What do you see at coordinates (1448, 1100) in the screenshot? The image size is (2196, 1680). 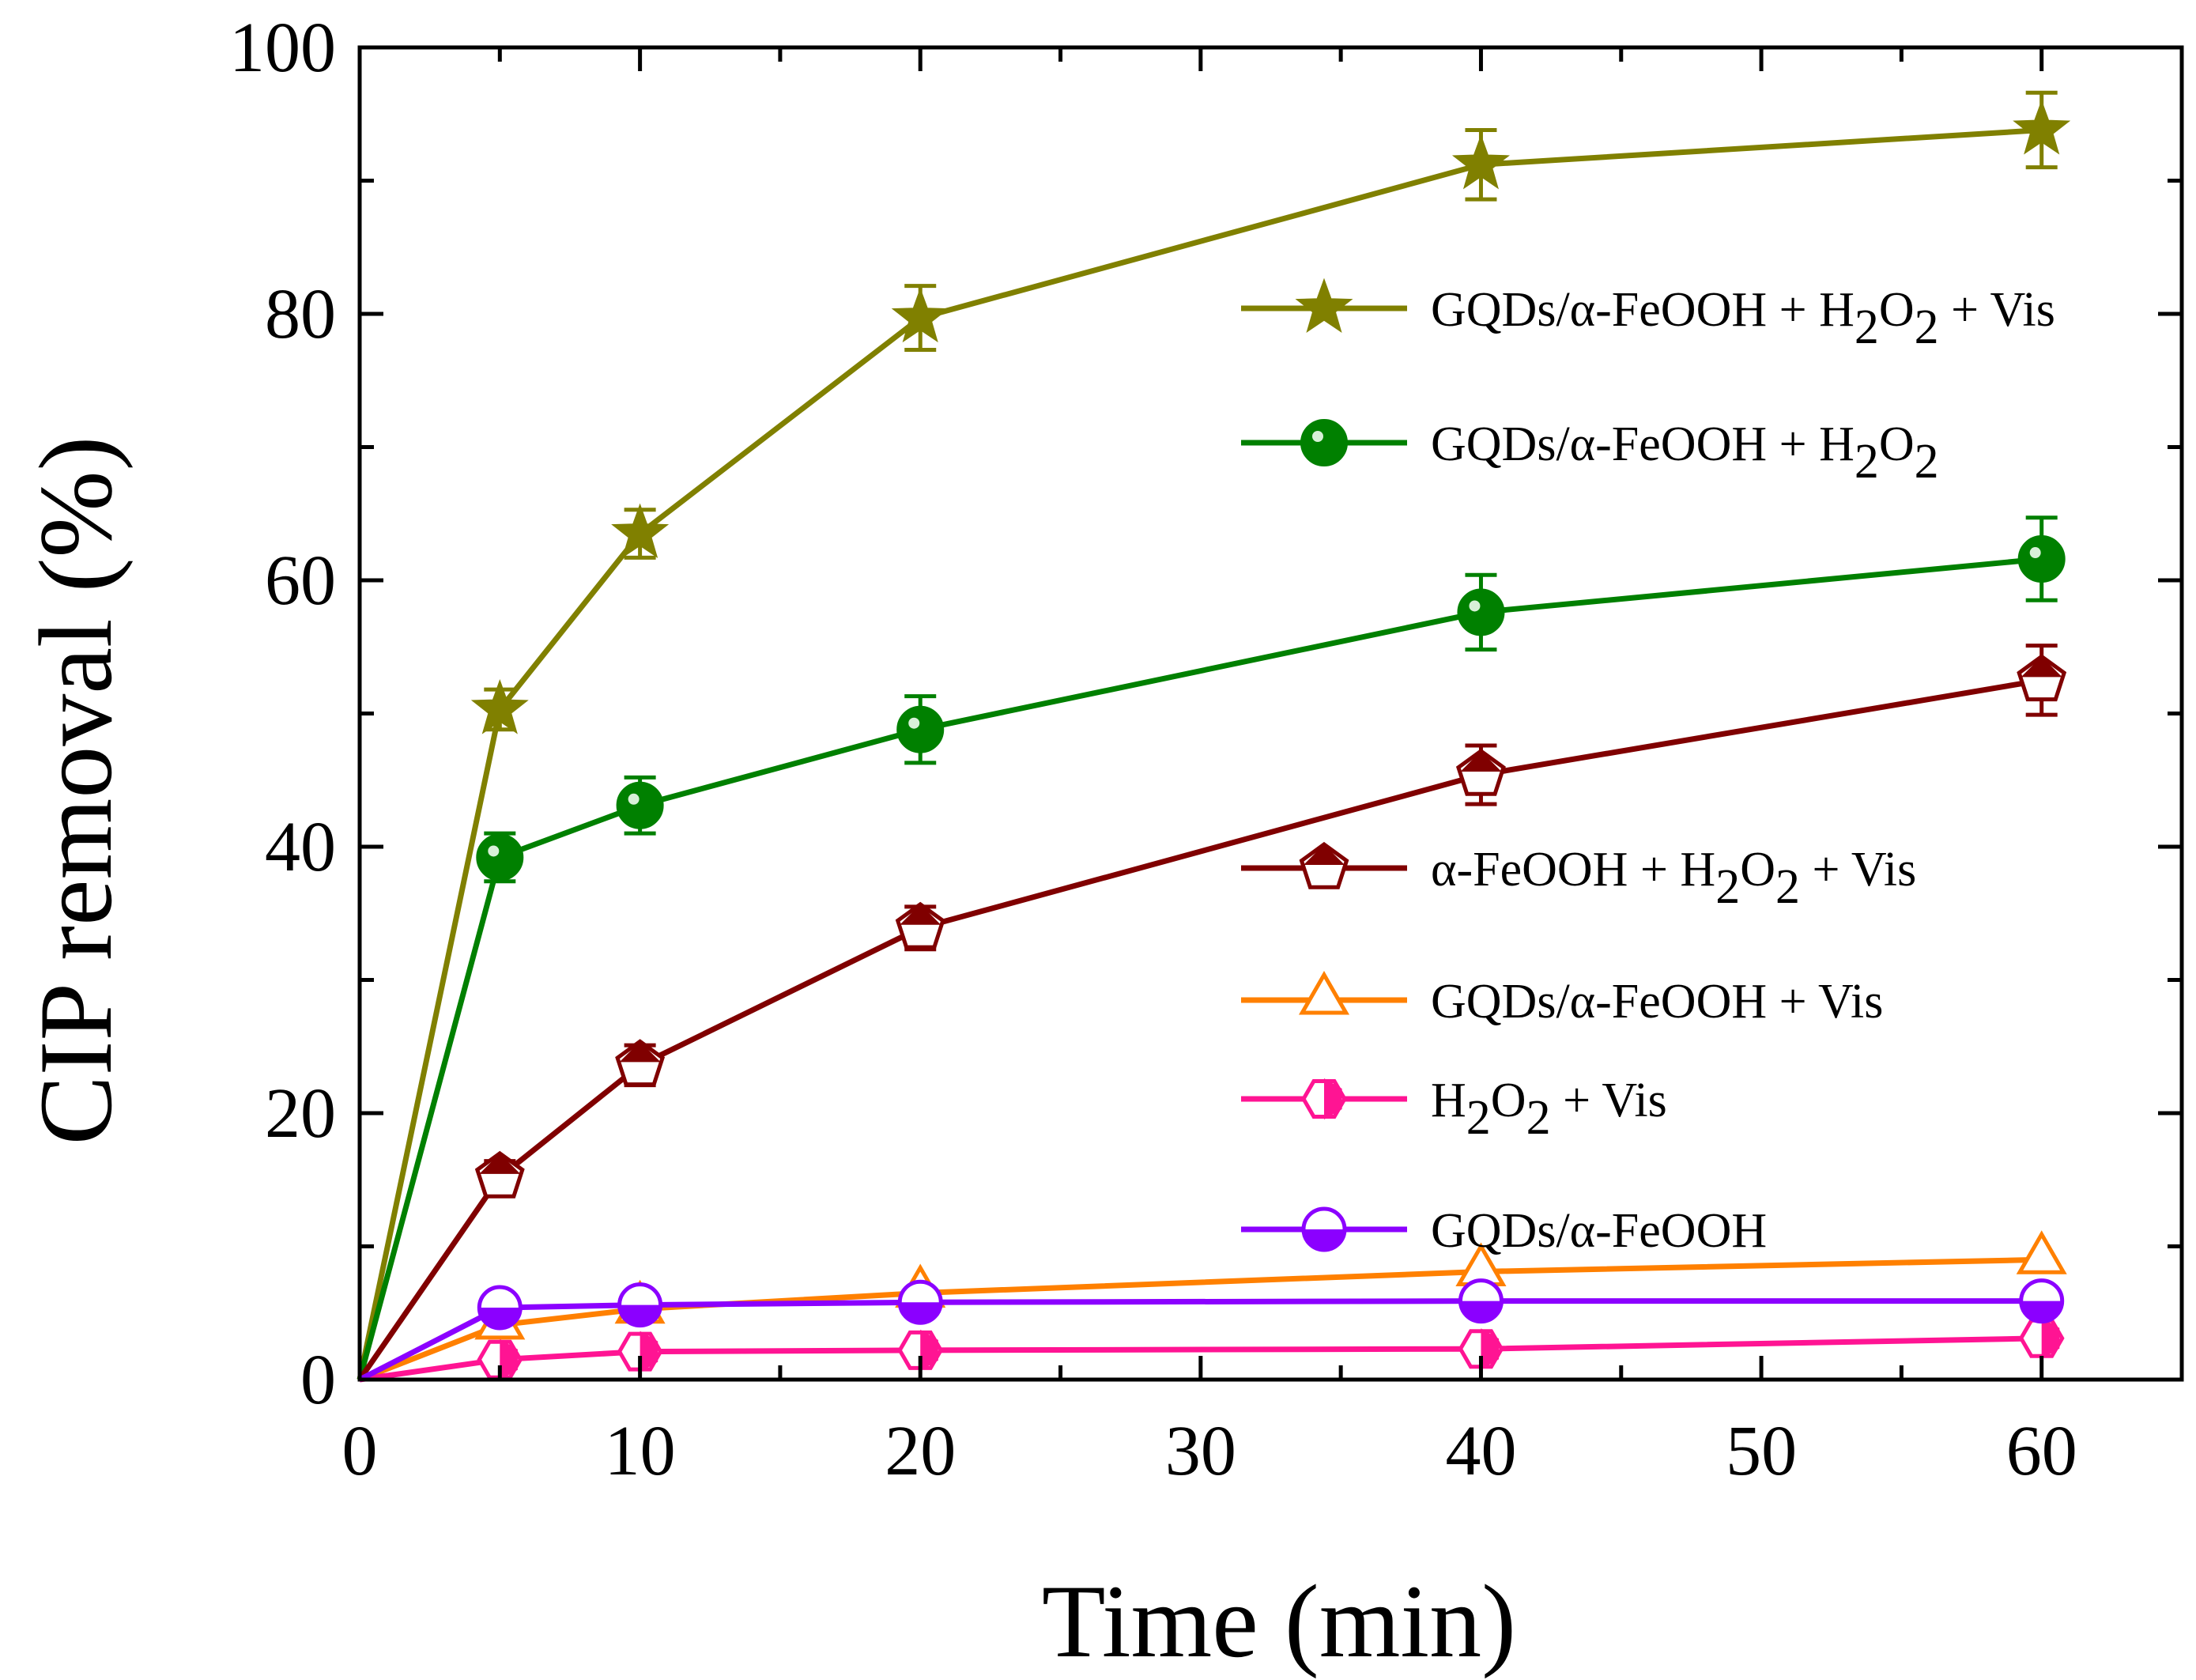 I see `legend-text-part: H` at bounding box center [1448, 1100].